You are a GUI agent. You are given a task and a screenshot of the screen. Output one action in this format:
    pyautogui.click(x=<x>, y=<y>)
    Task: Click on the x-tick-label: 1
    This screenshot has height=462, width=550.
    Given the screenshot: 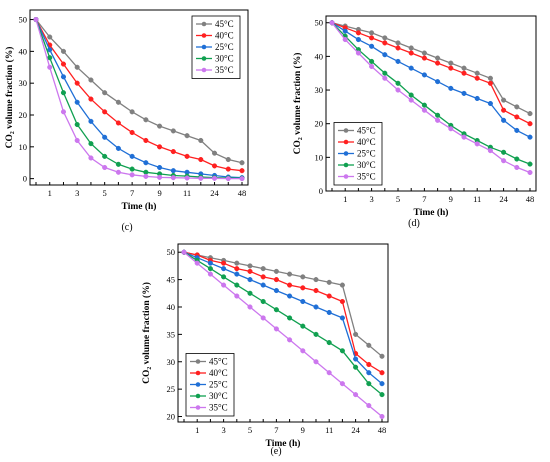 What is the action you would take?
    pyautogui.click(x=197, y=430)
    